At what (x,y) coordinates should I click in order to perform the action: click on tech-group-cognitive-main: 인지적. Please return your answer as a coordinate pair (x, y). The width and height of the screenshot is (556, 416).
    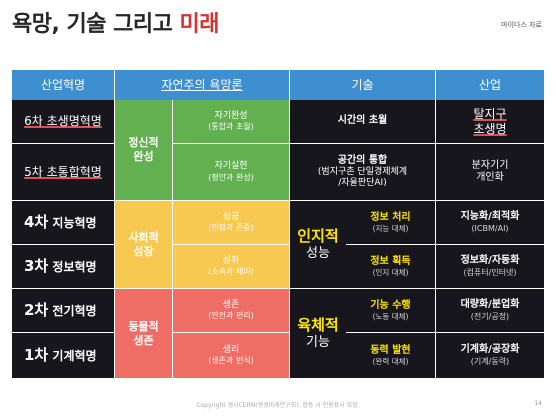
    Looking at the image, I should click on (318, 236).